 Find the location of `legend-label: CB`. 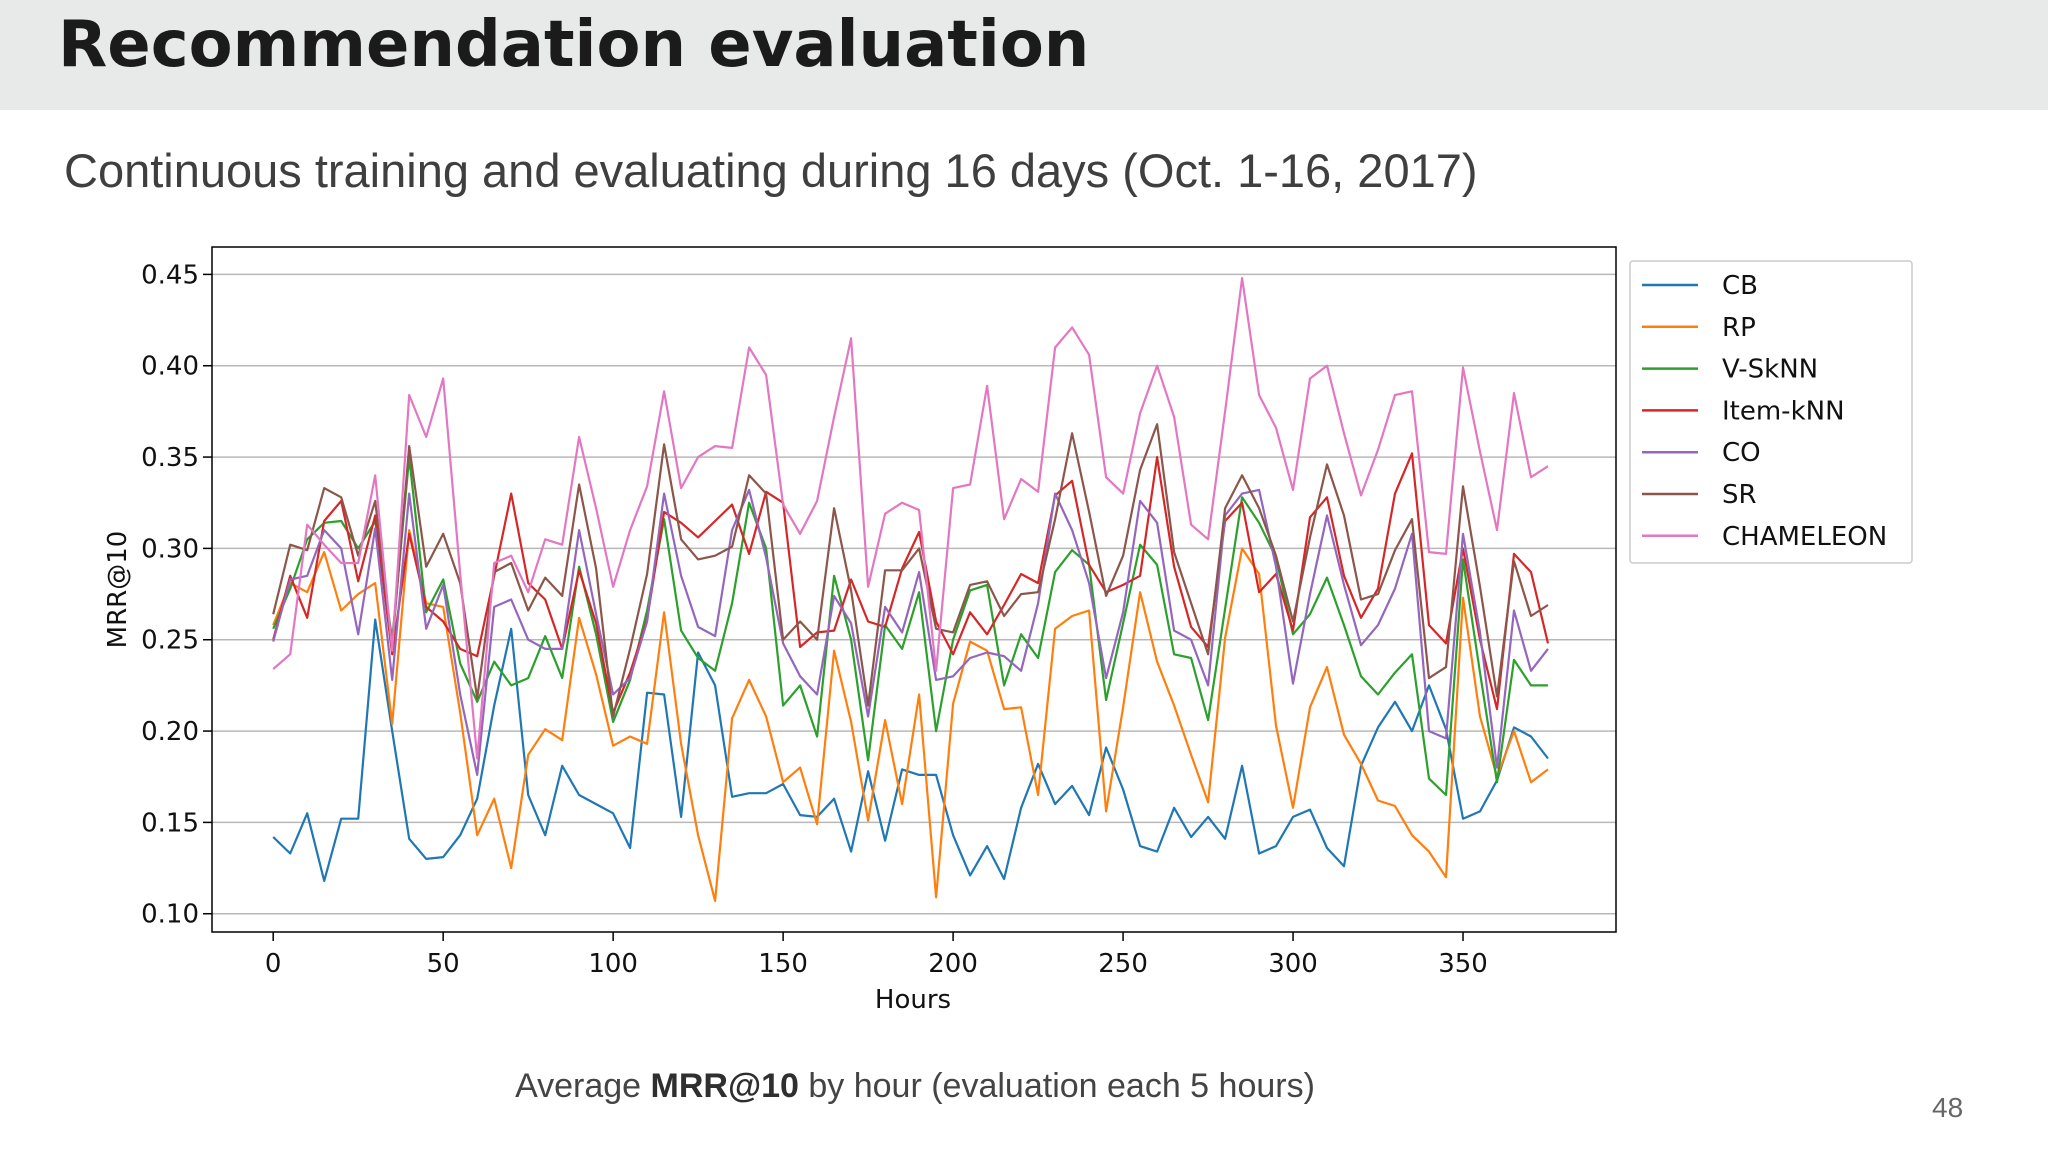

legend-label: CB is located at coordinates (1740, 286).